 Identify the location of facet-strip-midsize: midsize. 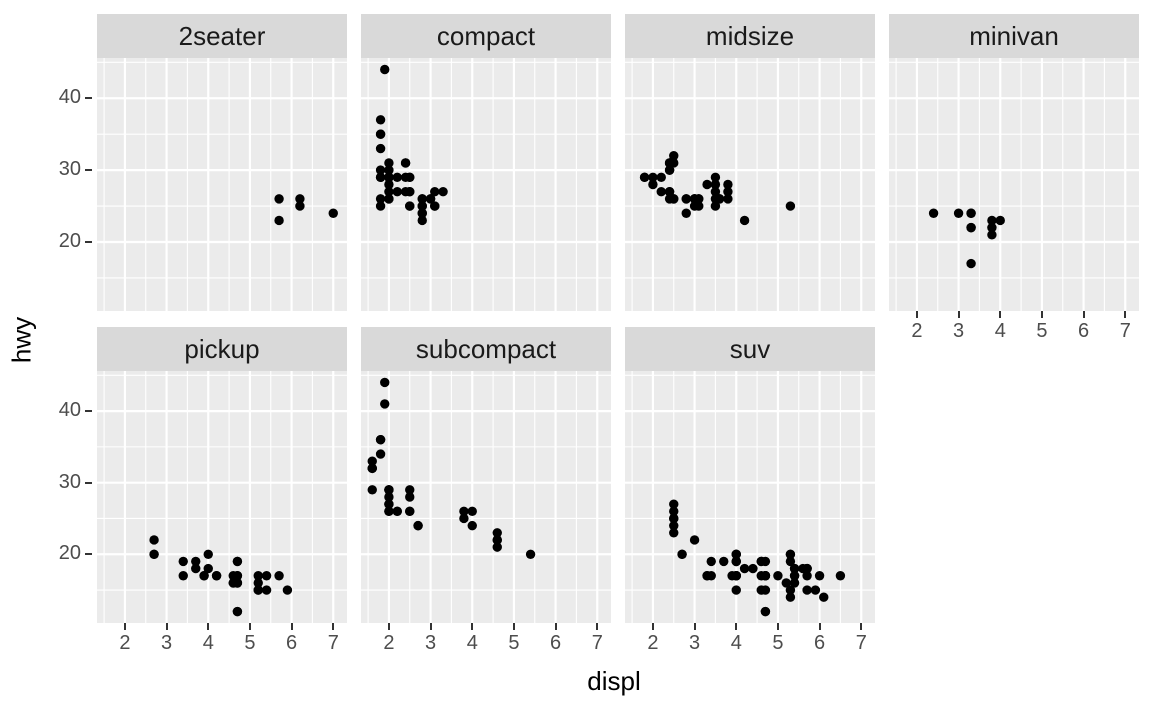
(750, 36).